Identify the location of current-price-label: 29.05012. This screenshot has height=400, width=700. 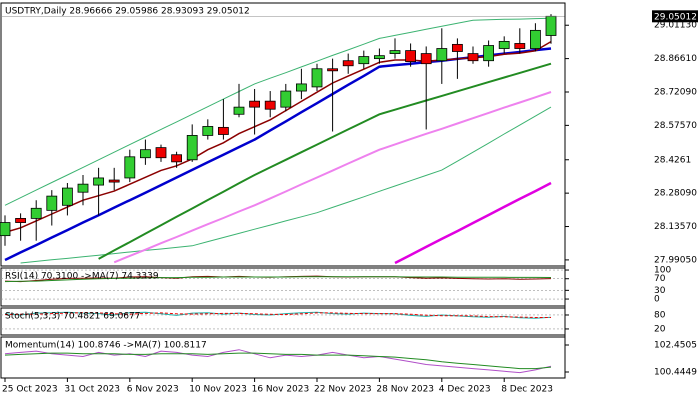
(675, 17).